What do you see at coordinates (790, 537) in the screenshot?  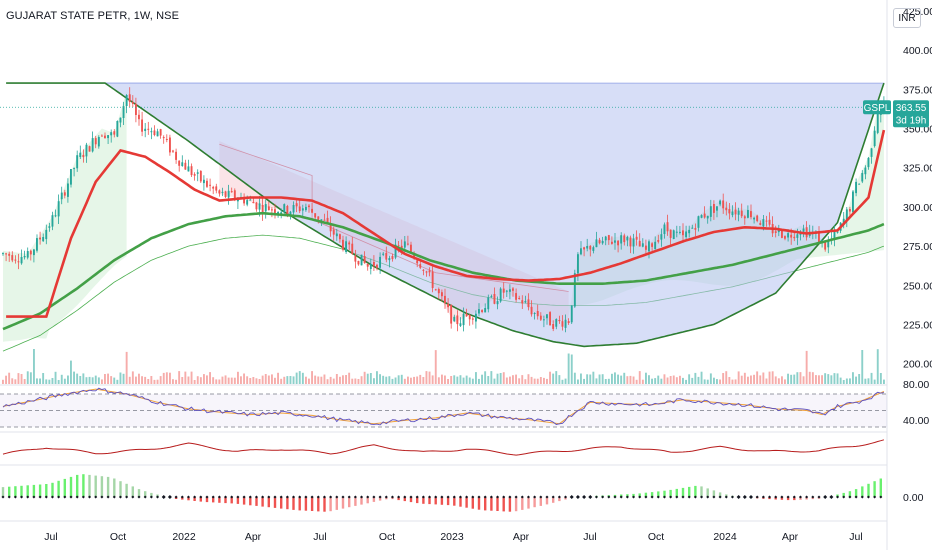 I see `time-tick-label: Apr` at bounding box center [790, 537].